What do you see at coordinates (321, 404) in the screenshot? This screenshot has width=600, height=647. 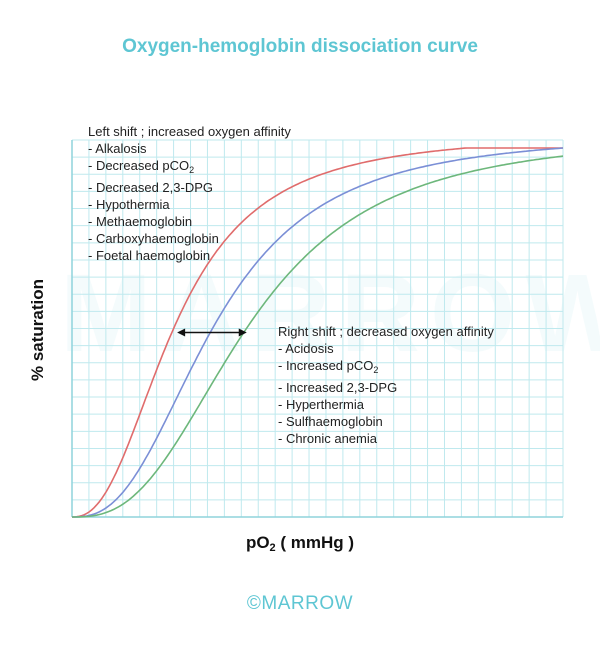 I see `right-shift-item: - Hyperthermia` at bounding box center [321, 404].